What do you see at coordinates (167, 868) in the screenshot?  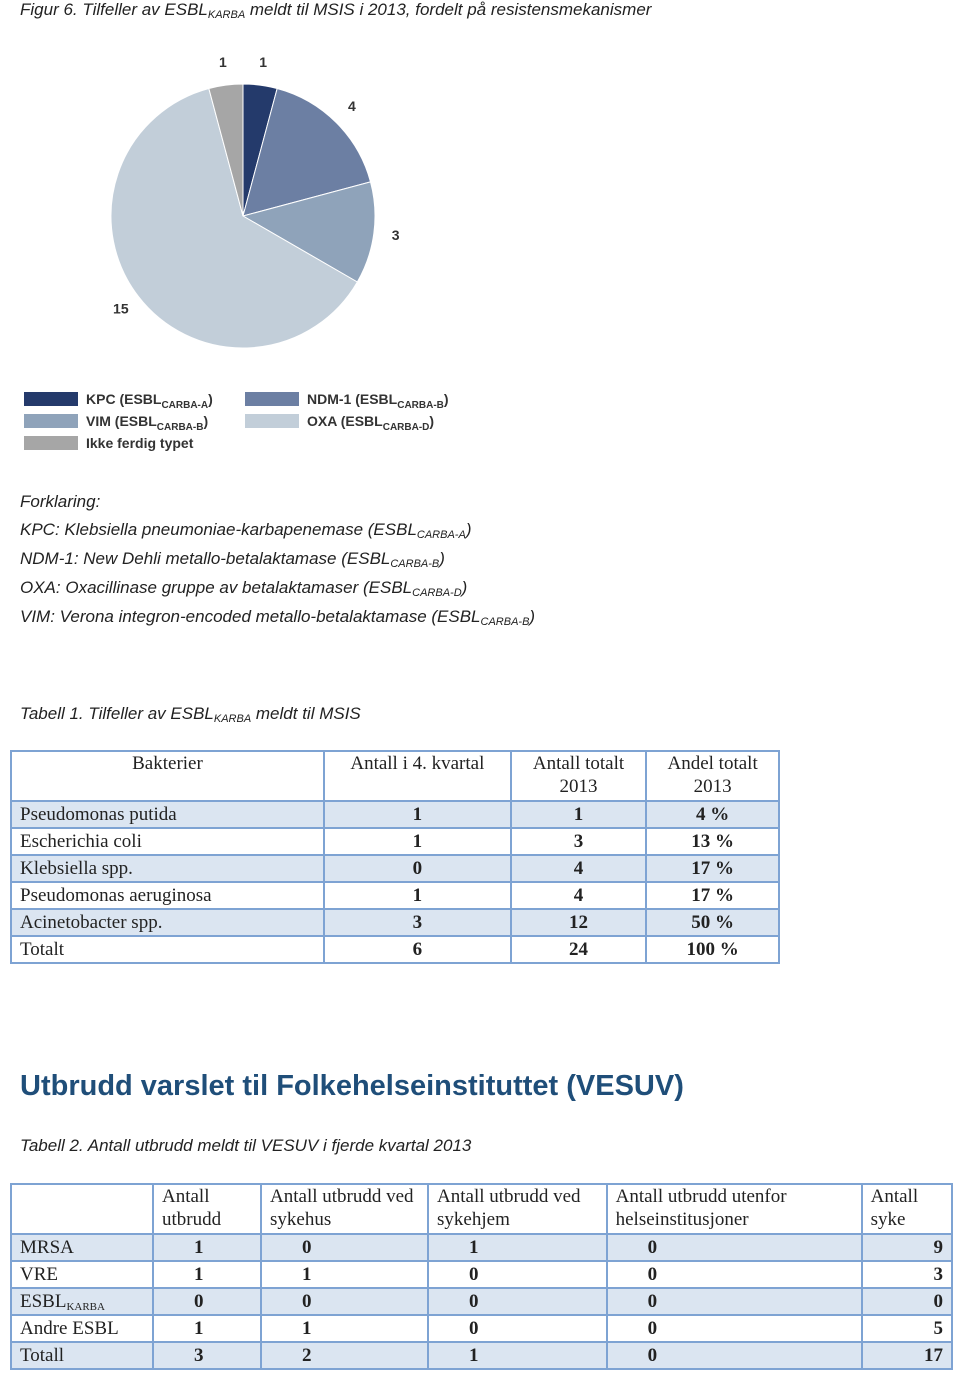 I see `cell: Klebsiella spp.` at bounding box center [167, 868].